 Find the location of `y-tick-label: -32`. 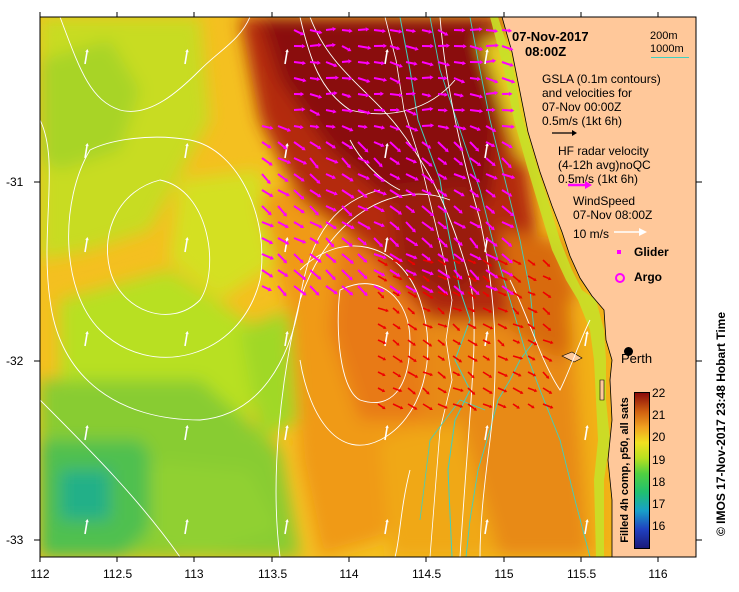

y-tick-label: -32 is located at coordinates (15, 361).